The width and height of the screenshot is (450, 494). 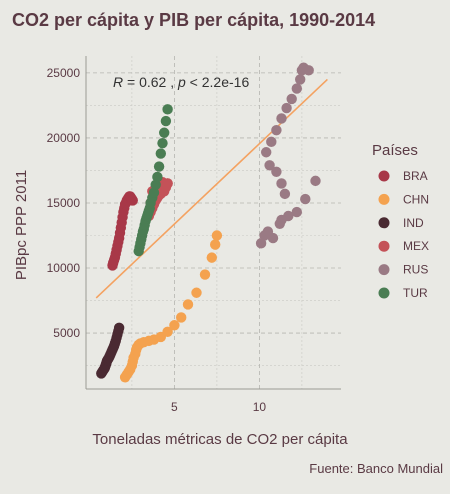 I want to click on annotation-r: R, so click(x=118, y=82).